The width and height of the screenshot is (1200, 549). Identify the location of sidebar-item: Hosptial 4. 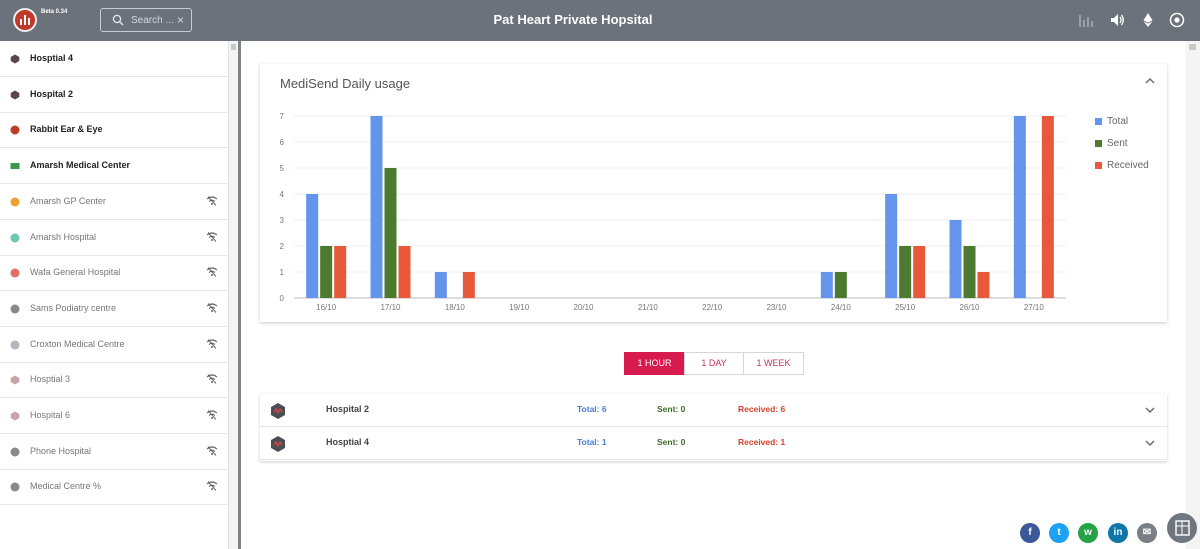
(114, 59).